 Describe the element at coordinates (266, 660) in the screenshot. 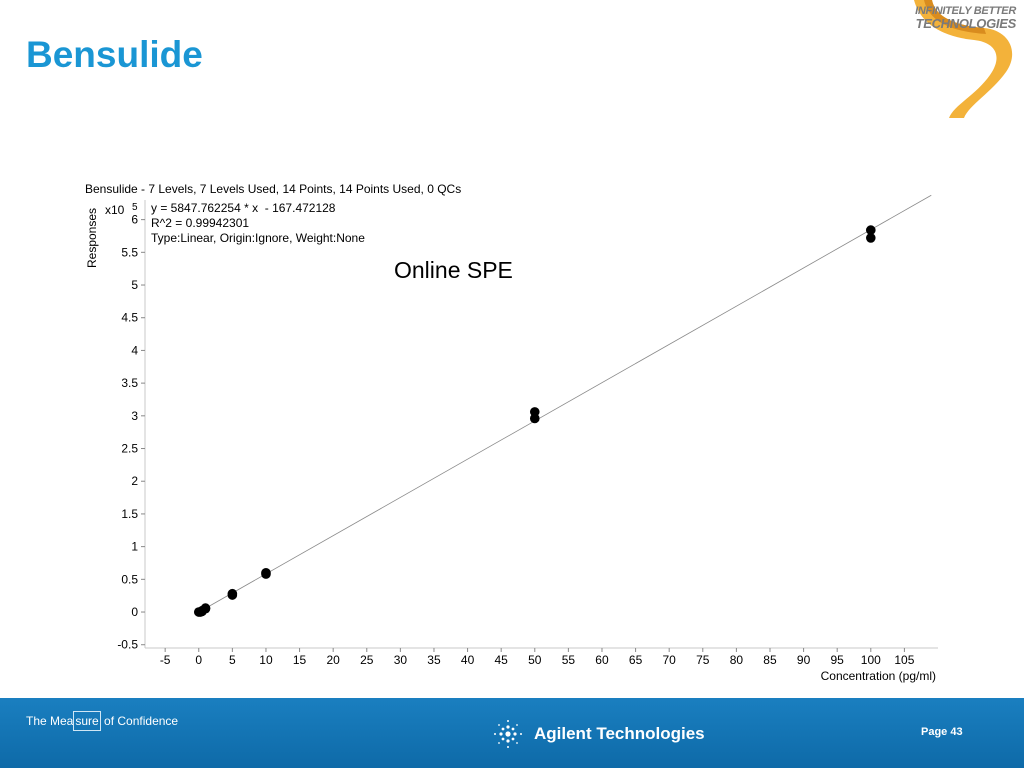

I see `x-tick-label: 10` at that location.